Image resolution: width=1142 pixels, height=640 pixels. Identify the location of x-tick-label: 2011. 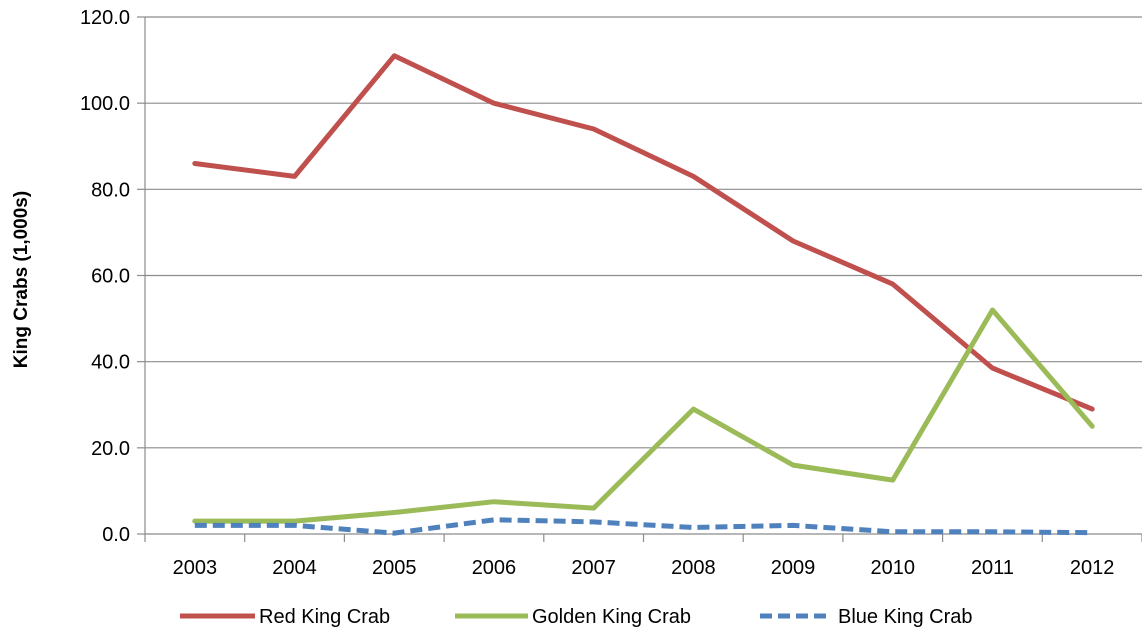
(992, 568).